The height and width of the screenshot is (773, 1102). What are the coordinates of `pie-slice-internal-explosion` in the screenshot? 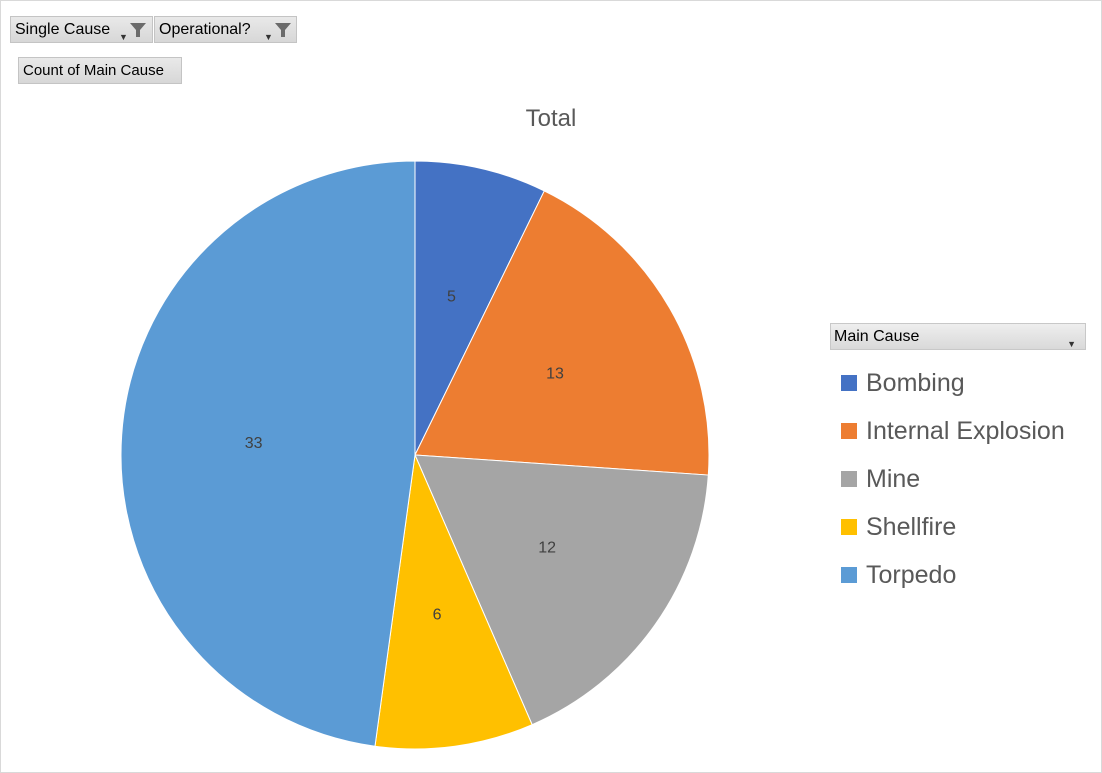 It's located at (562, 333).